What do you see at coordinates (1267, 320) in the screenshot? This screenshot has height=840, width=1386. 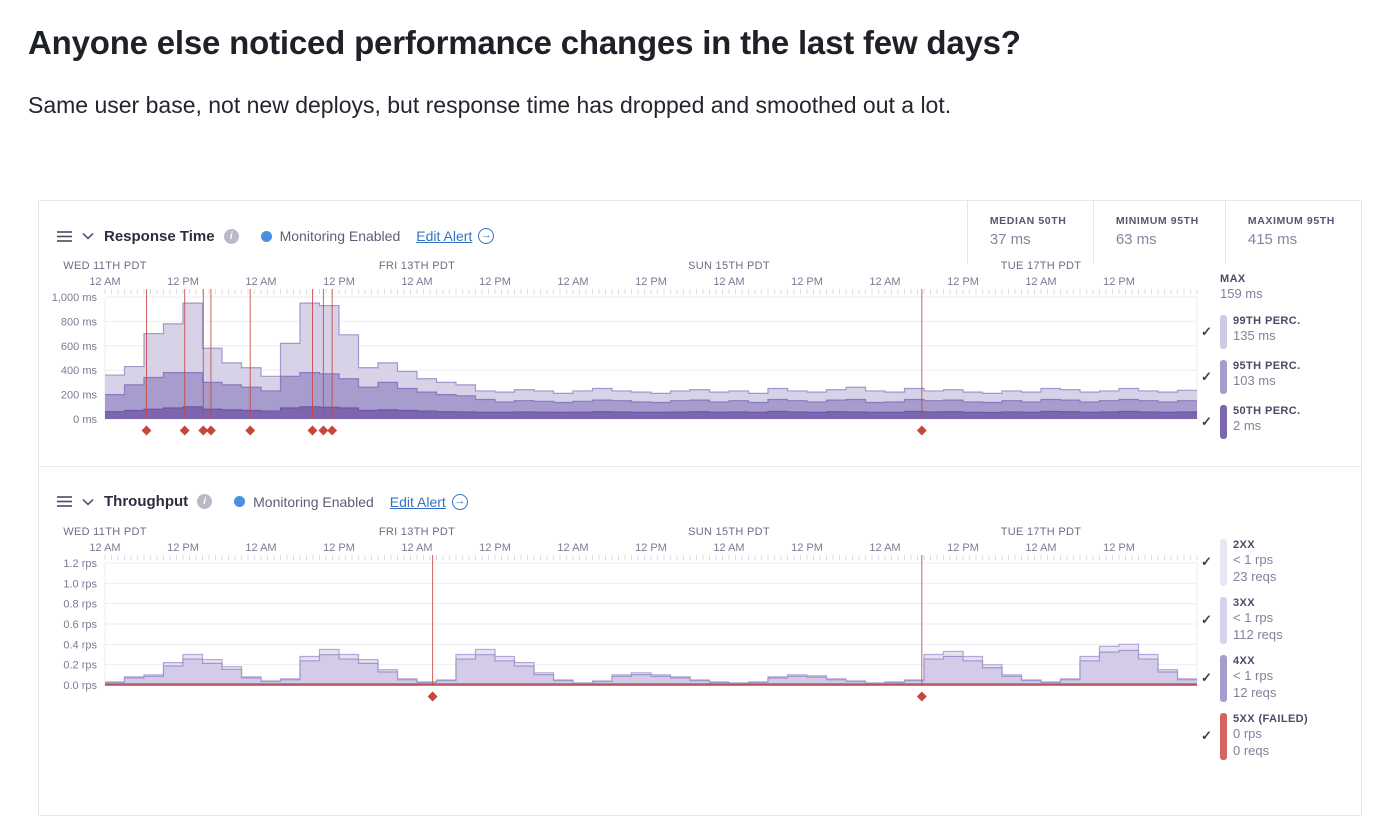 I see `legend-label: 99TH PERC.` at bounding box center [1267, 320].